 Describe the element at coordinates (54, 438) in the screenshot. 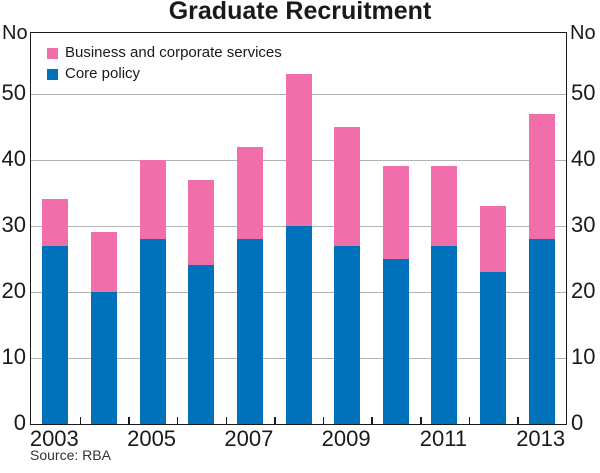

I see `x-tick-label-2003: 2003` at that location.